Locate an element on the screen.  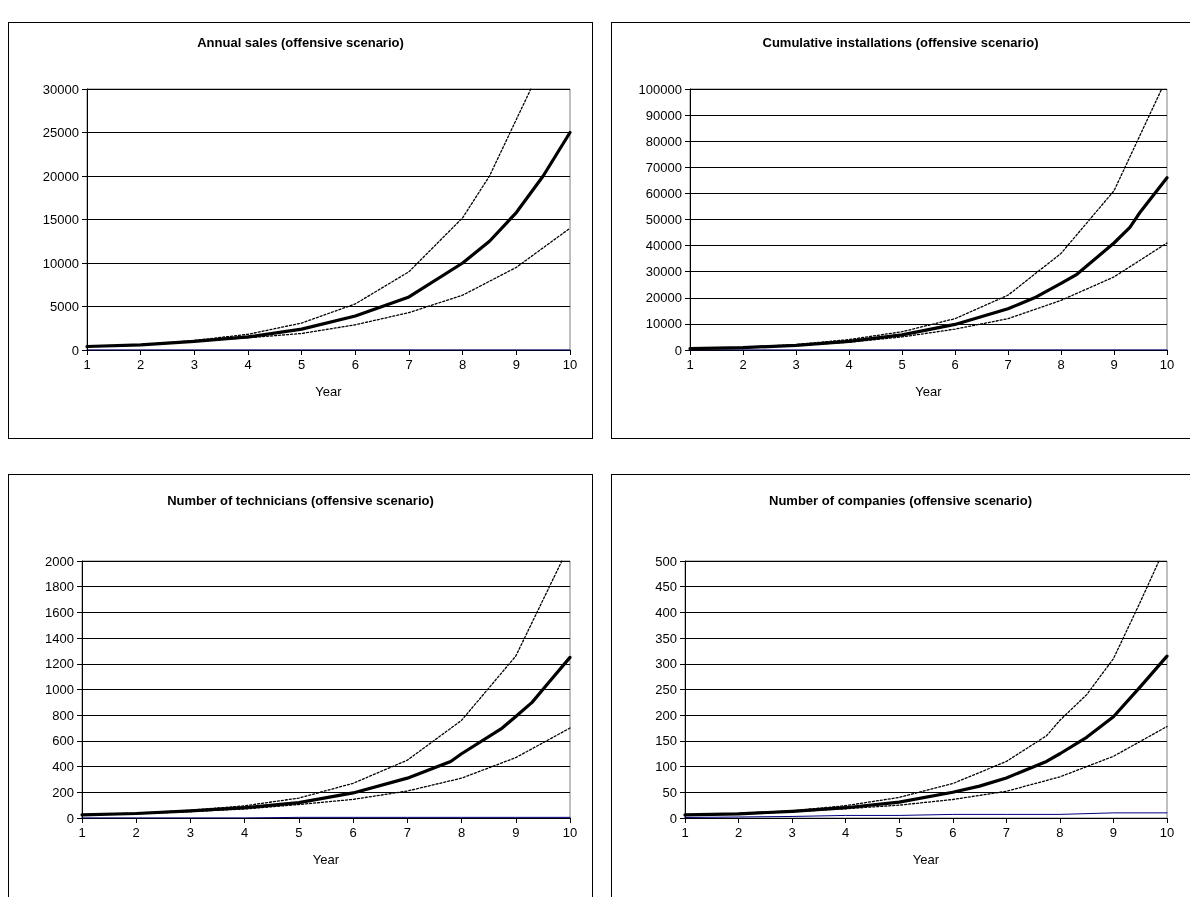
y-tick-label: 500 is located at coordinates (666, 561).